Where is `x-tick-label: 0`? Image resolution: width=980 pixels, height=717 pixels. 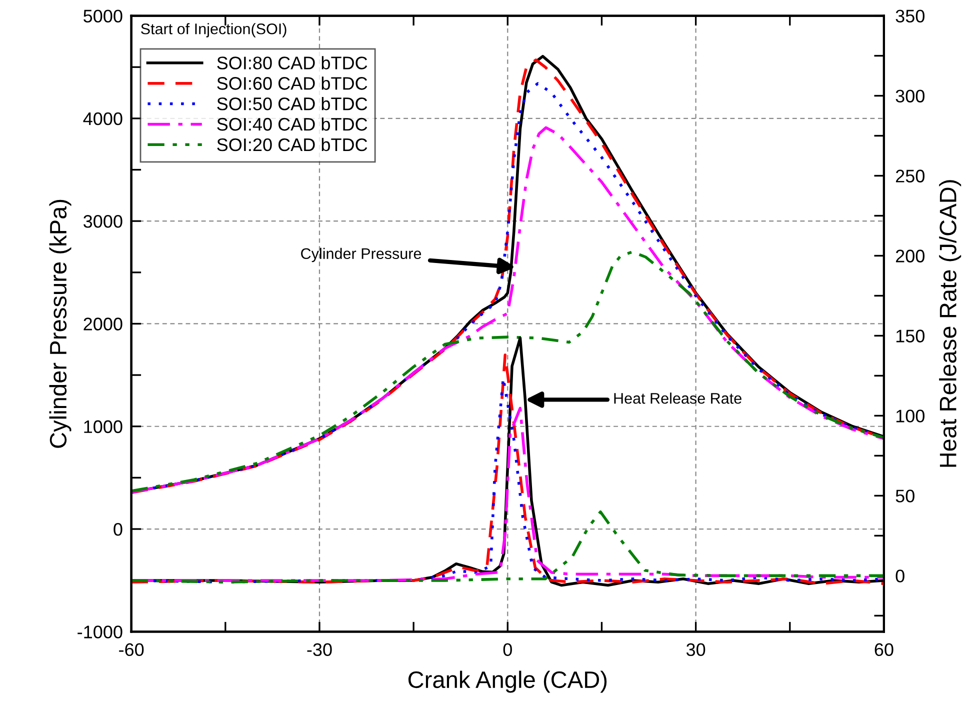 x-tick-label: 0 is located at coordinates (507, 649).